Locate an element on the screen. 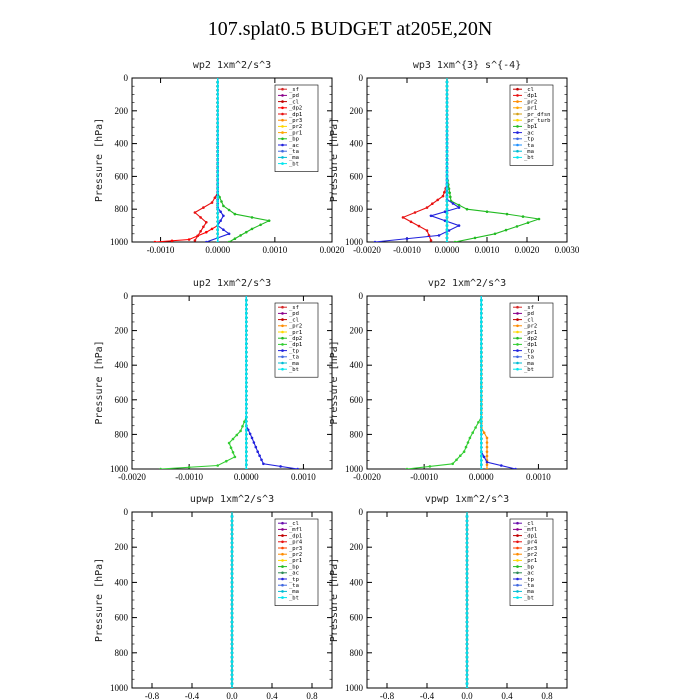 The image size is (700, 700). panel-title: vp2 1xm^2/s^3 is located at coordinates (467, 283).